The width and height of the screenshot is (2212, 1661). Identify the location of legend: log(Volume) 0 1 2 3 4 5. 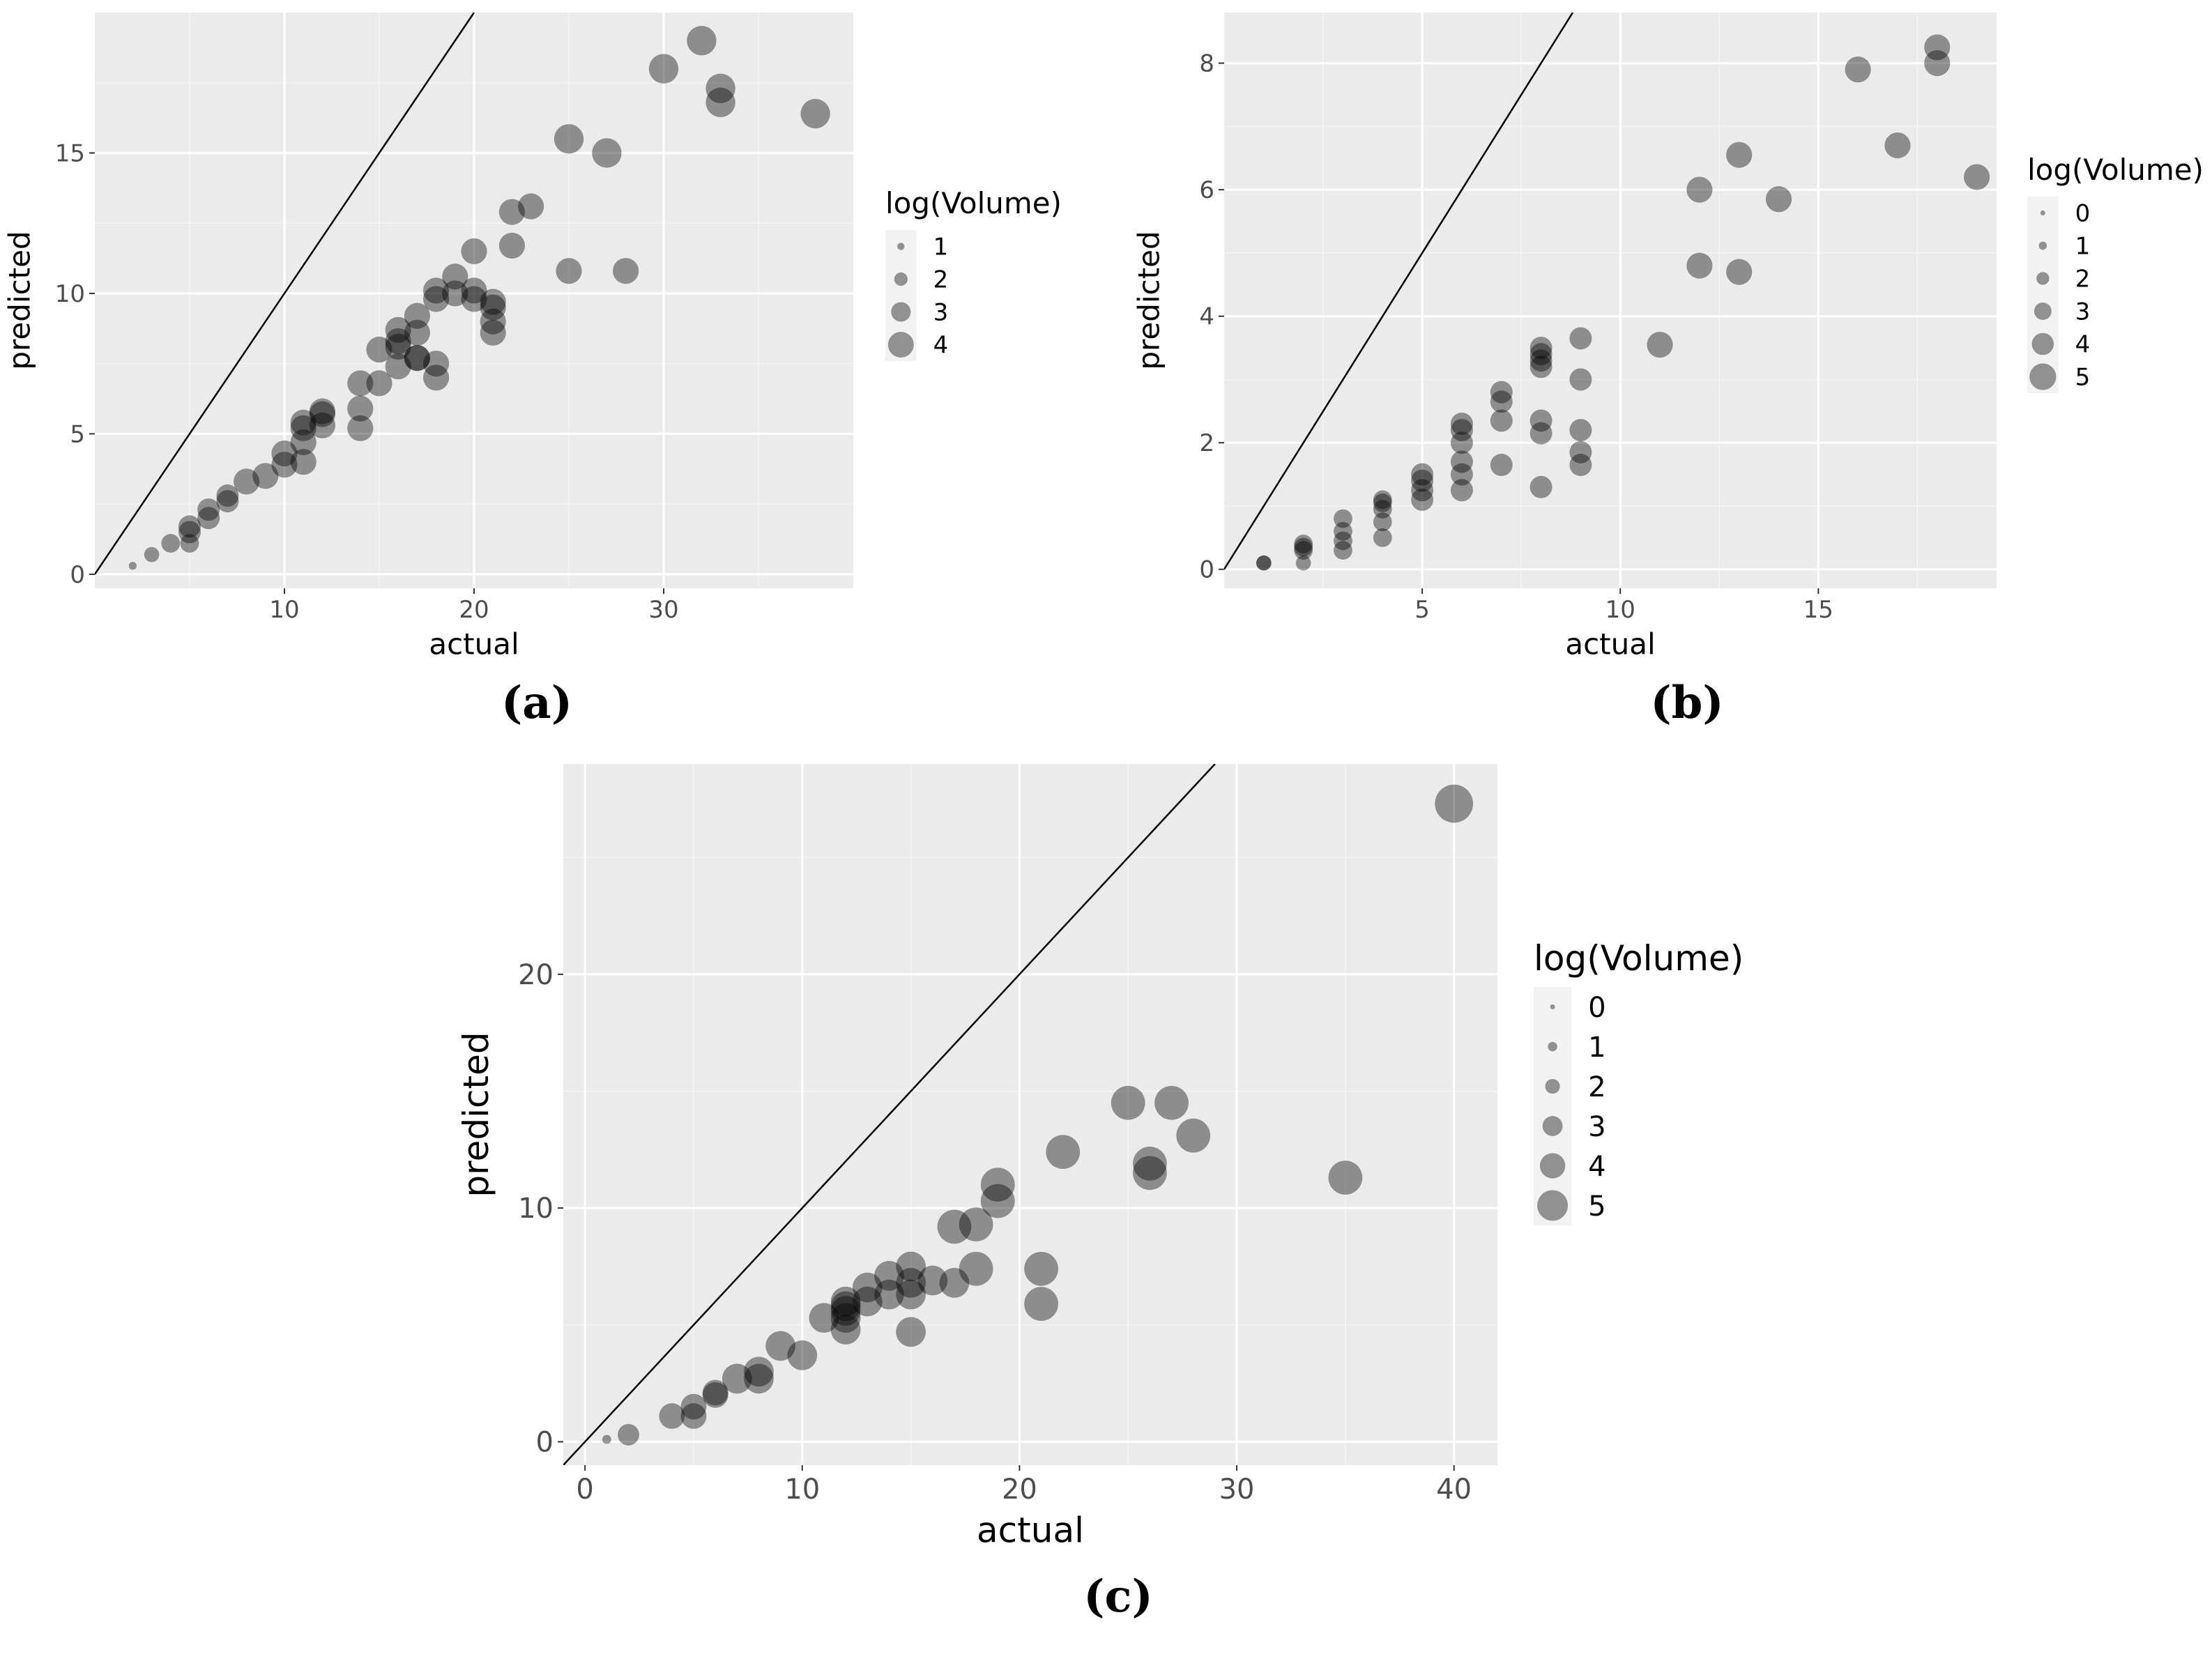
(2115, 273).